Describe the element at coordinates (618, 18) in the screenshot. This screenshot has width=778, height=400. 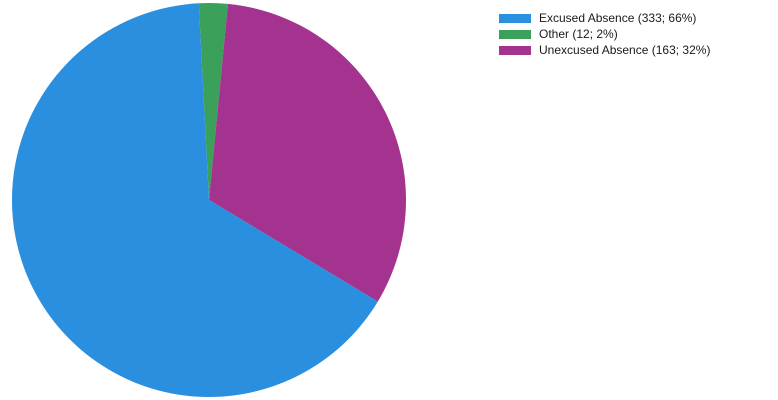
I see `legend-label-excused-absence: Excused Absence (333; 66%)` at that location.